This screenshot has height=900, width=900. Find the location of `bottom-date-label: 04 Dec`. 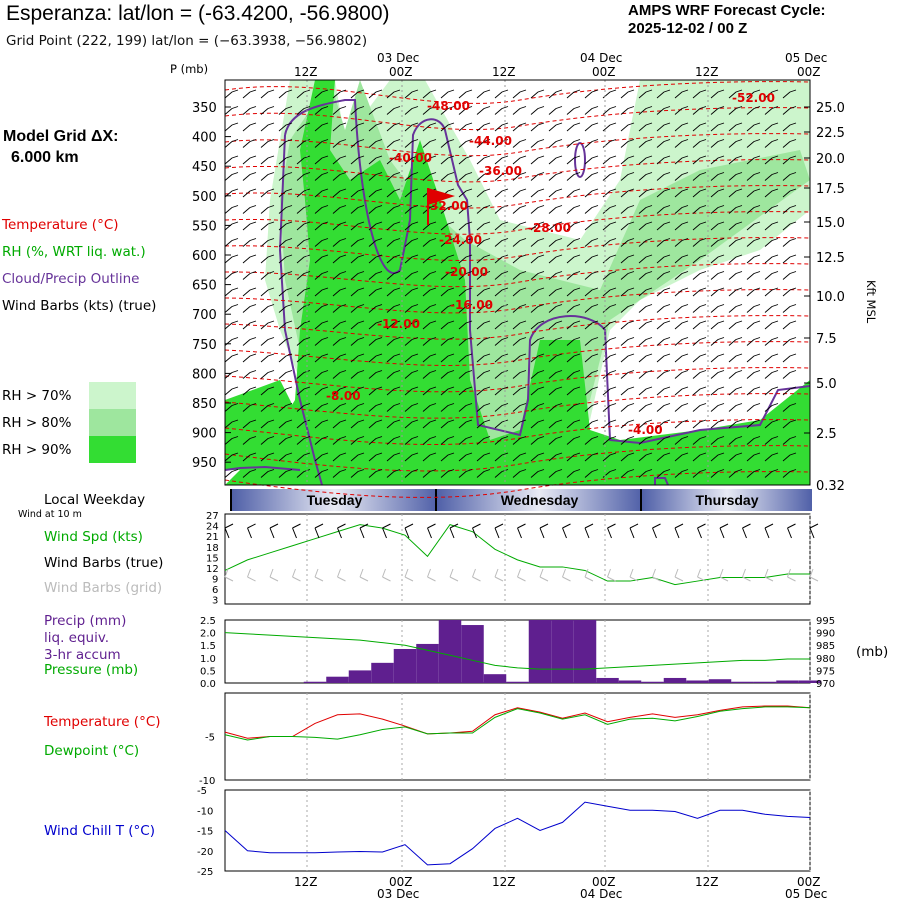

bottom-date-label: 04 Dec is located at coordinates (601, 893).